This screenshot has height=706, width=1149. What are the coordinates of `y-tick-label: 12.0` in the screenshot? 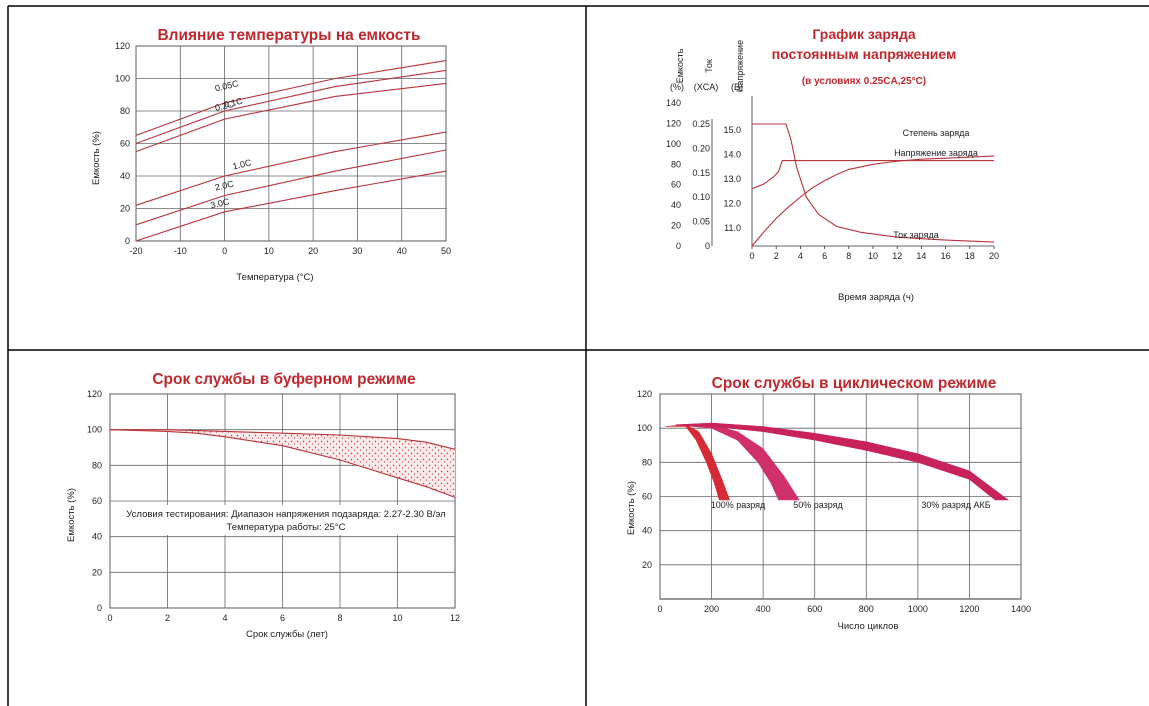 It's located at (732, 204).